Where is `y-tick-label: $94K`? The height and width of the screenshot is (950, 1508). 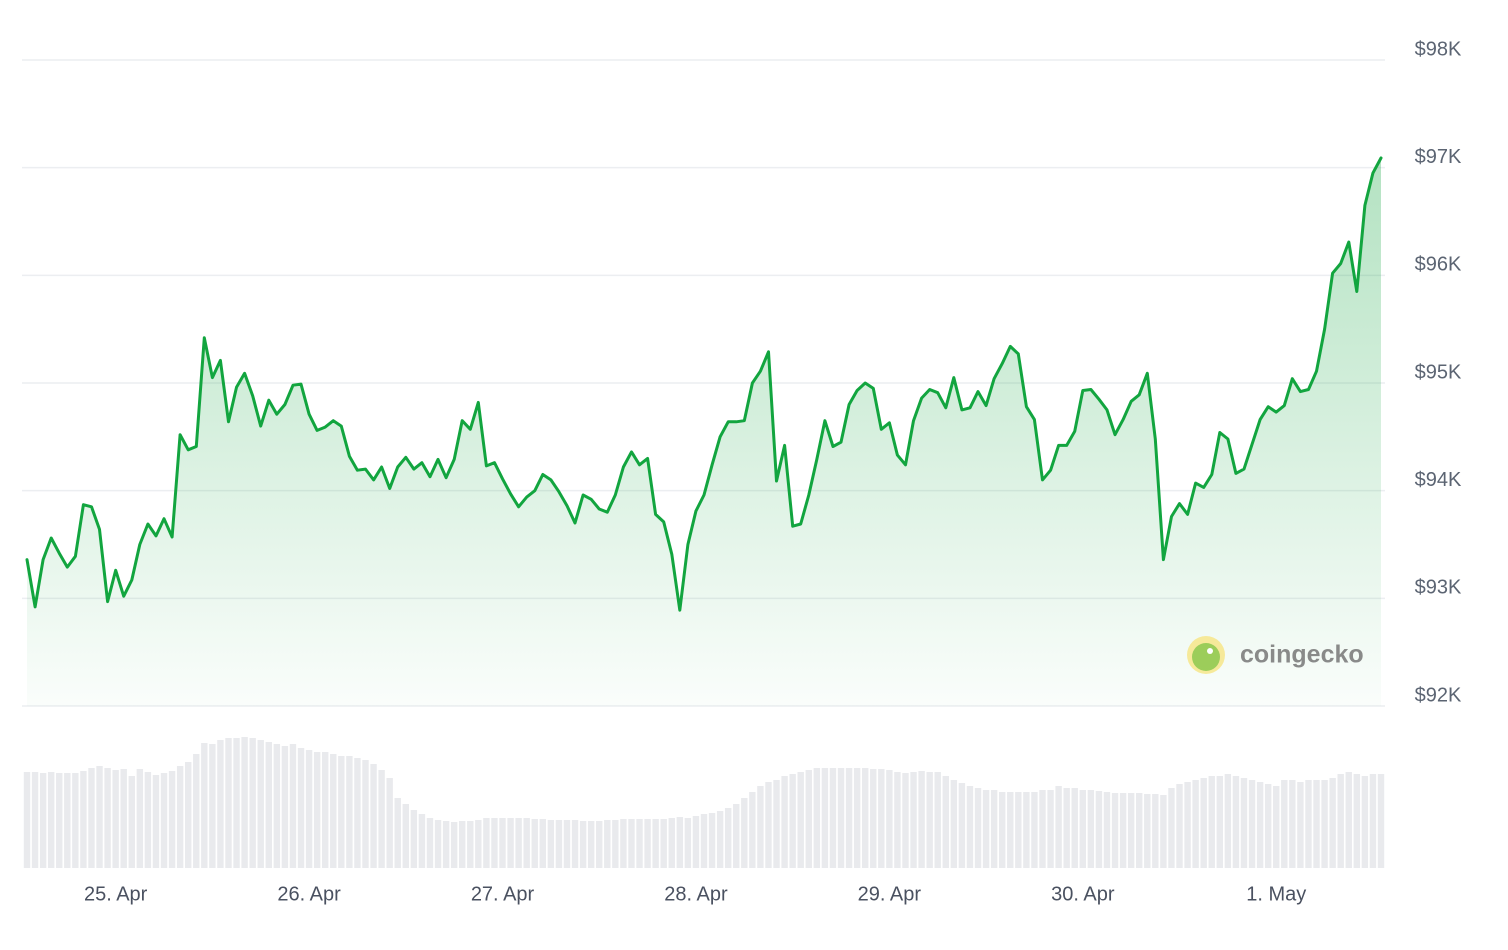
y-tick-label: $94K is located at coordinates (1438, 480).